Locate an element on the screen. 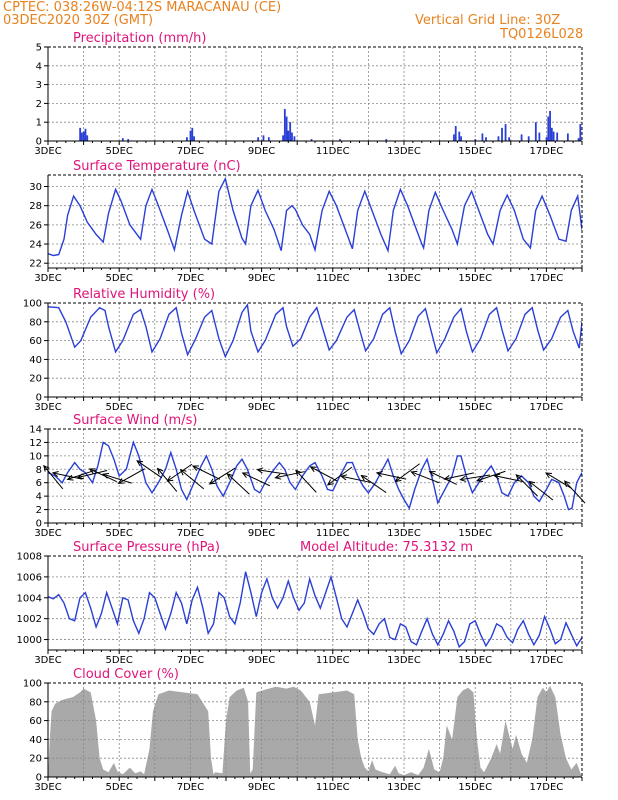 The height and width of the screenshot is (800, 618). y-tick-label: 28 is located at coordinates (35, 206).